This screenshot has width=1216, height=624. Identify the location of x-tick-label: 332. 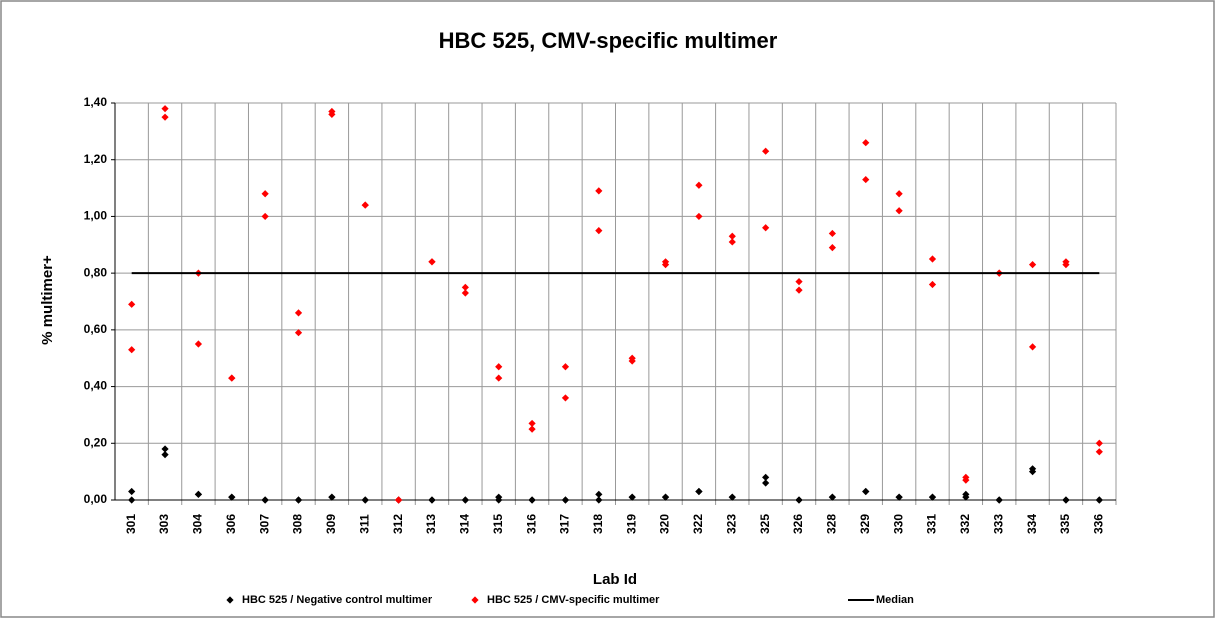
(965, 524).